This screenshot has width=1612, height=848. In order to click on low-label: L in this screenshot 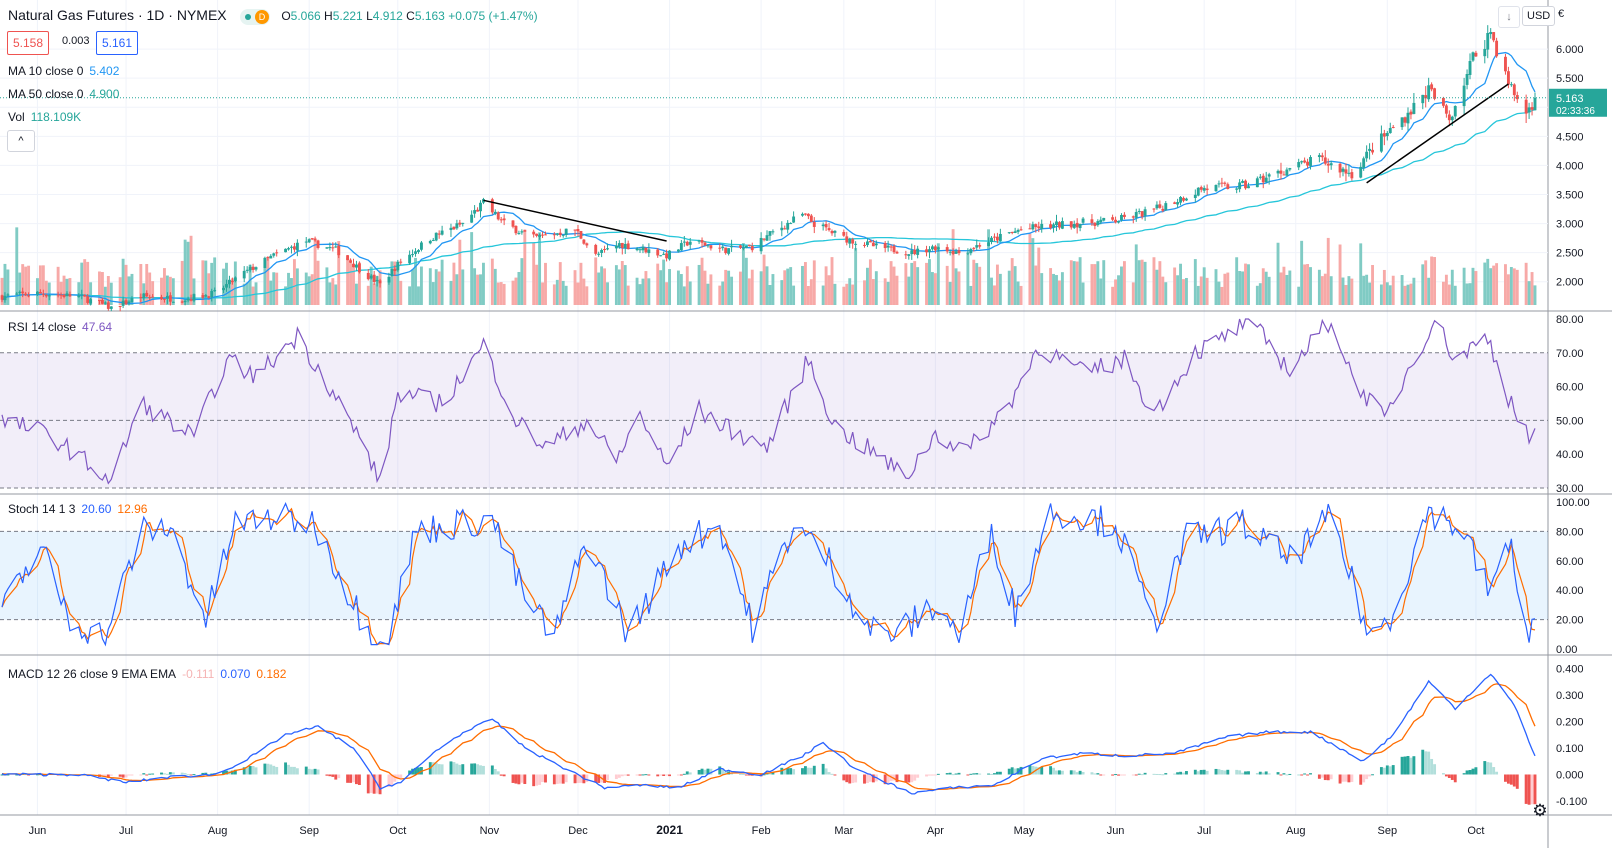, I will do `click(369, 16)`.